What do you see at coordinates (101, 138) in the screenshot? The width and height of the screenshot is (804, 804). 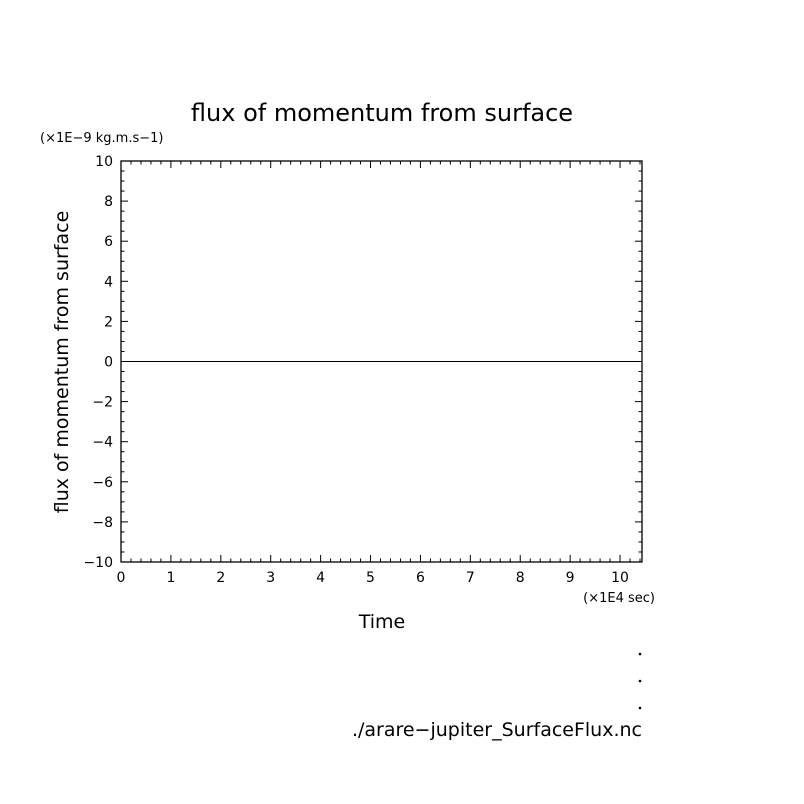 I see `y-unit-label: (×1E−9 kg.m.s−1)` at bounding box center [101, 138].